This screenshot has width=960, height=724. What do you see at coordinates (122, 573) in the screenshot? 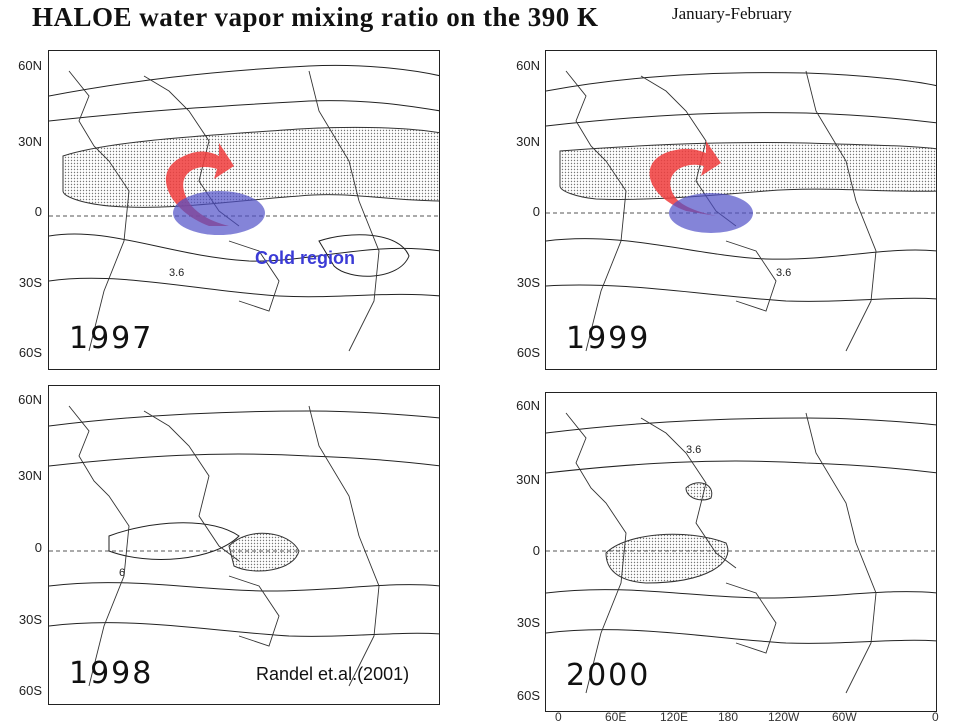
I see `contour-label: 6` at bounding box center [122, 573].